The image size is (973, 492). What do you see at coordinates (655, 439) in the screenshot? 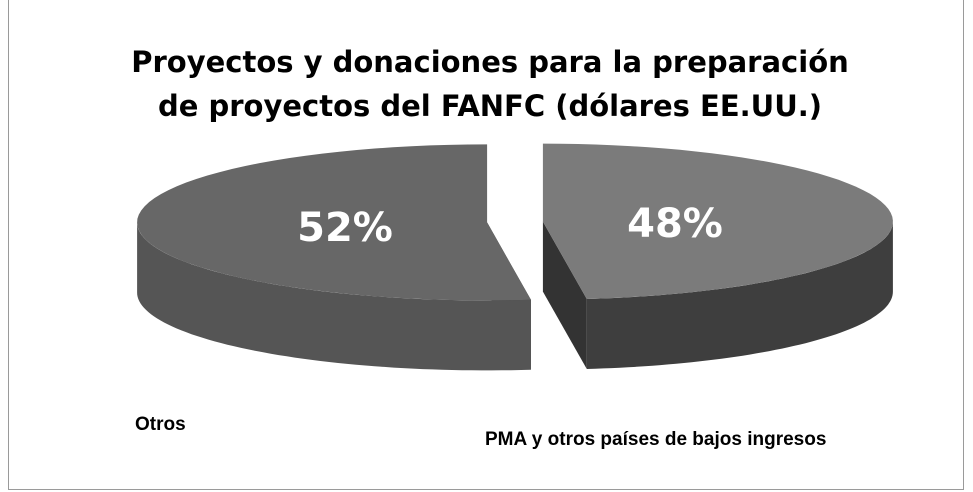
I see `category-label: PMA y otros países de bajos ingresos` at bounding box center [655, 439].